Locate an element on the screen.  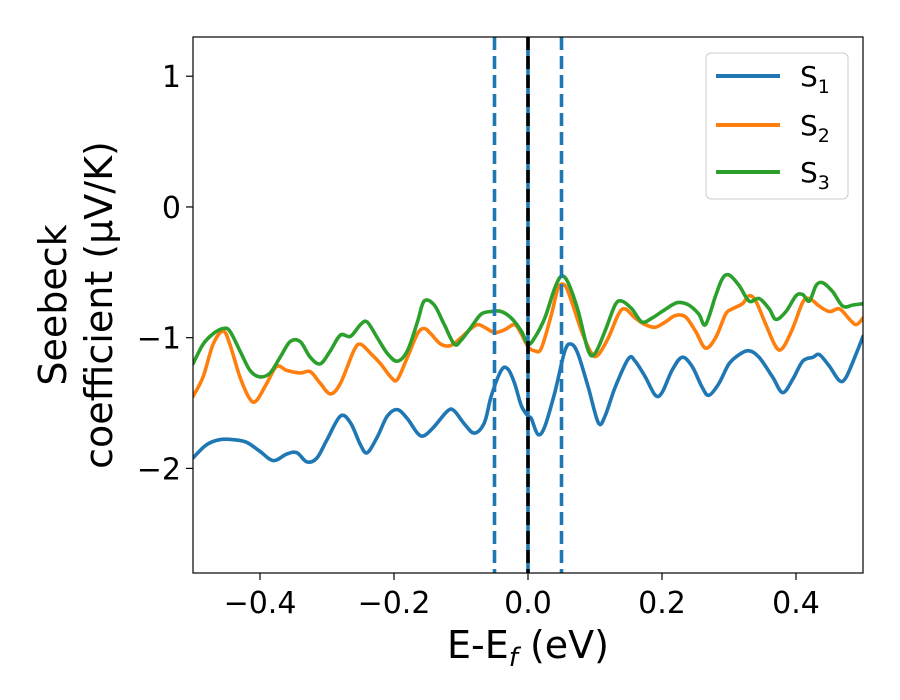
legend-label-s1: S1 is located at coordinates (815, 79).